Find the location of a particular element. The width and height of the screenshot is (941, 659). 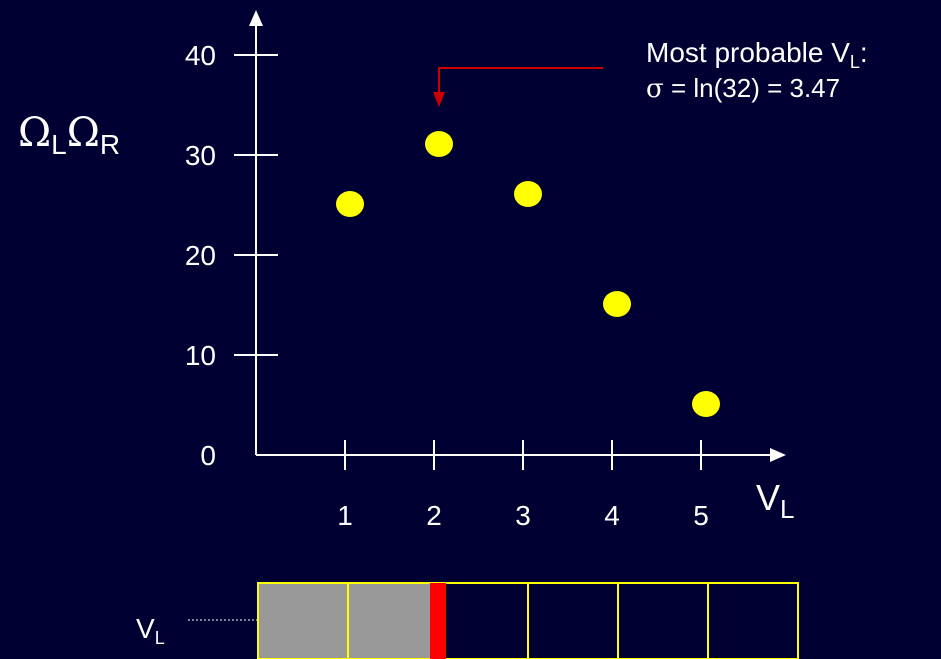

x-tick-label: 5 is located at coordinates (701, 515).